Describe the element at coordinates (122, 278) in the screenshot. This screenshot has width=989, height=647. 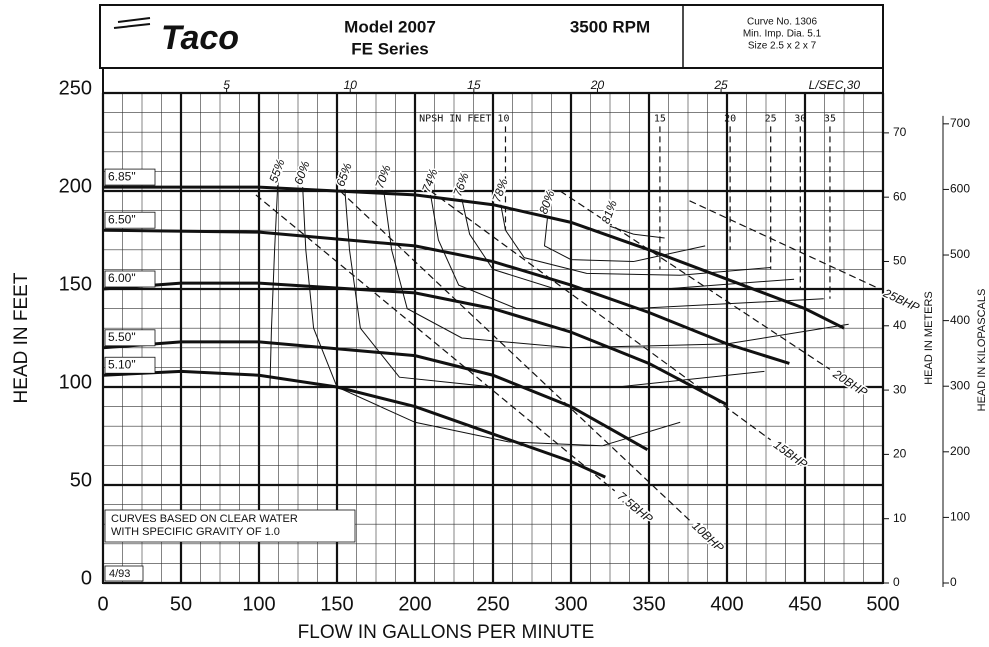
I see `impeller-label: 6.00"` at that location.